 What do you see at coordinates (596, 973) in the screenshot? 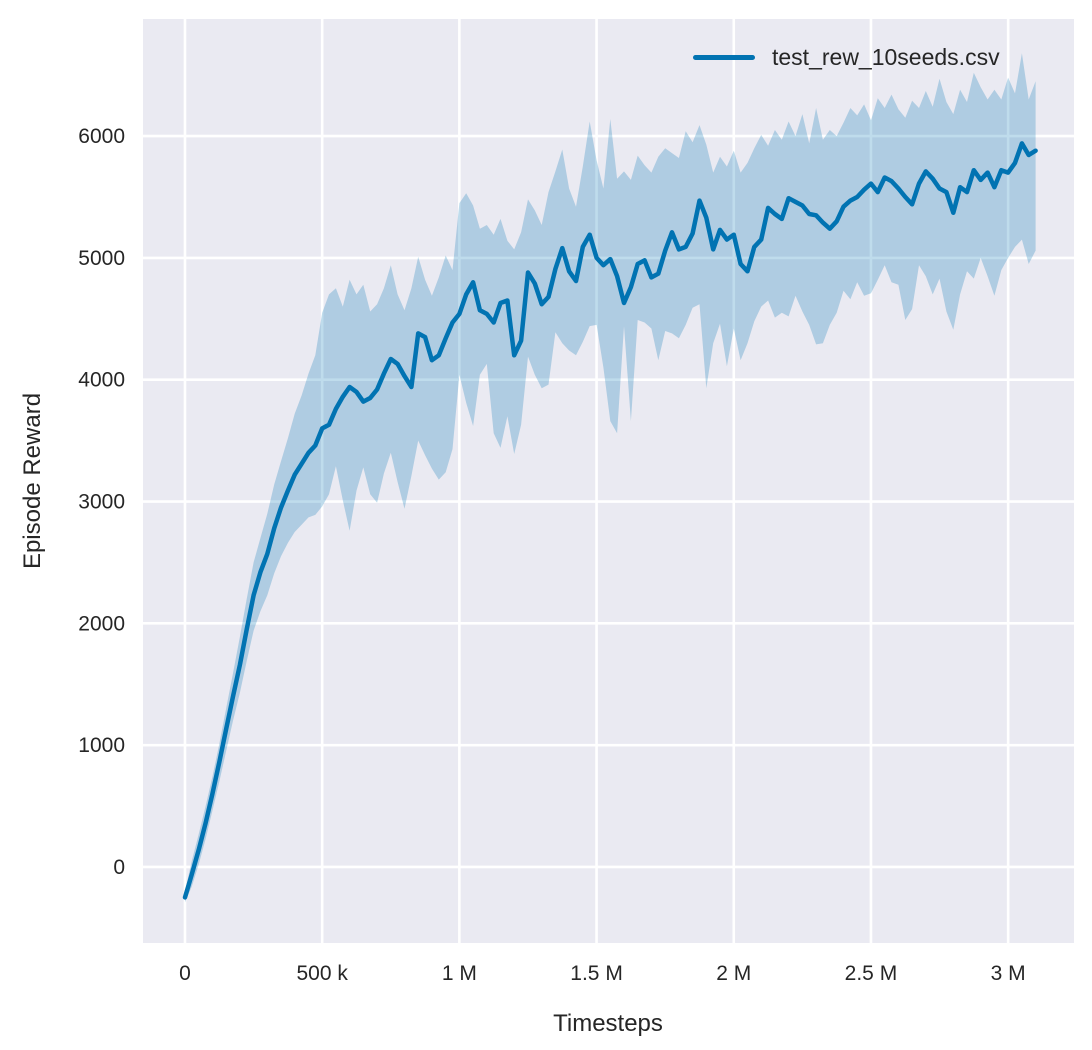
I see `x-tick-label: 1.5 M` at bounding box center [596, 973].